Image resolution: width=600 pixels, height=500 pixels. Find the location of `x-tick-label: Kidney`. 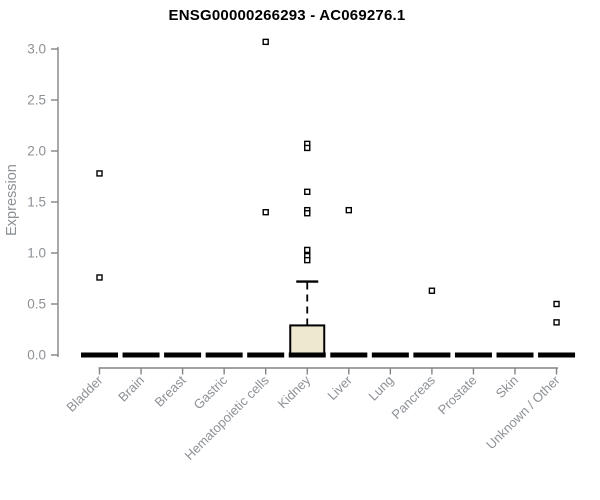

x-tick-label: Kidney is located at coordinates (294, 391).